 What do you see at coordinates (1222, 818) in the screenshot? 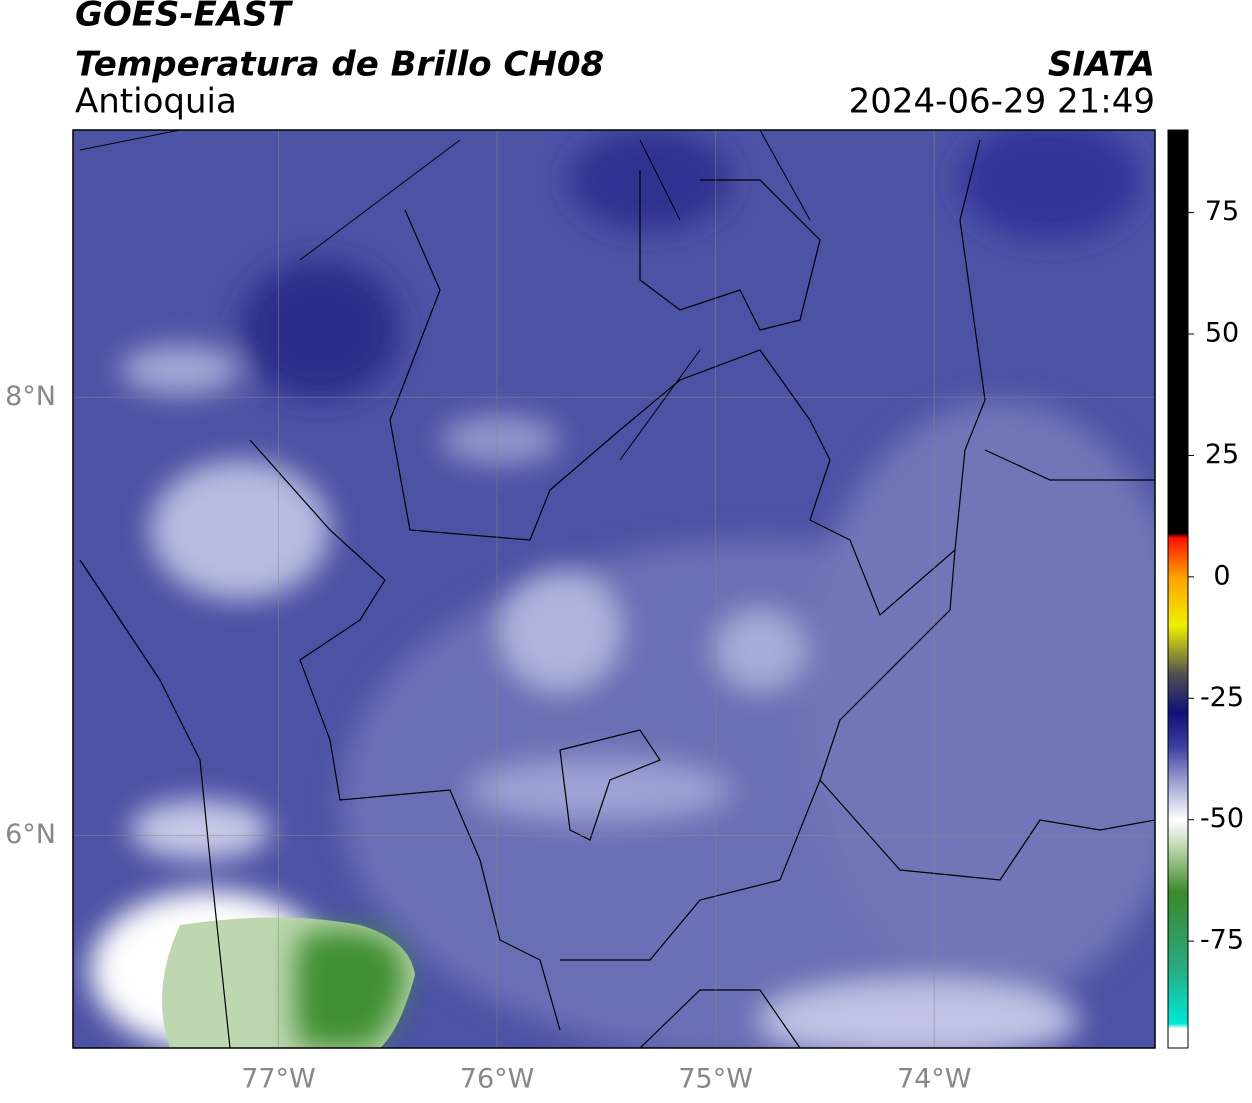
I see `colorbar-tick-label: -50` at bounding box center [1222, 818].